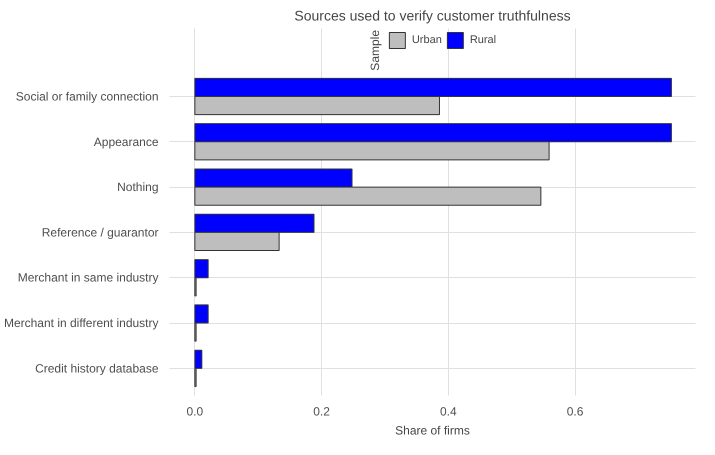 The image size is (715, 455). Describe the element at coordinates (195, 411) in the screenshot. I see `x-tick-label: 0.0` at that location.